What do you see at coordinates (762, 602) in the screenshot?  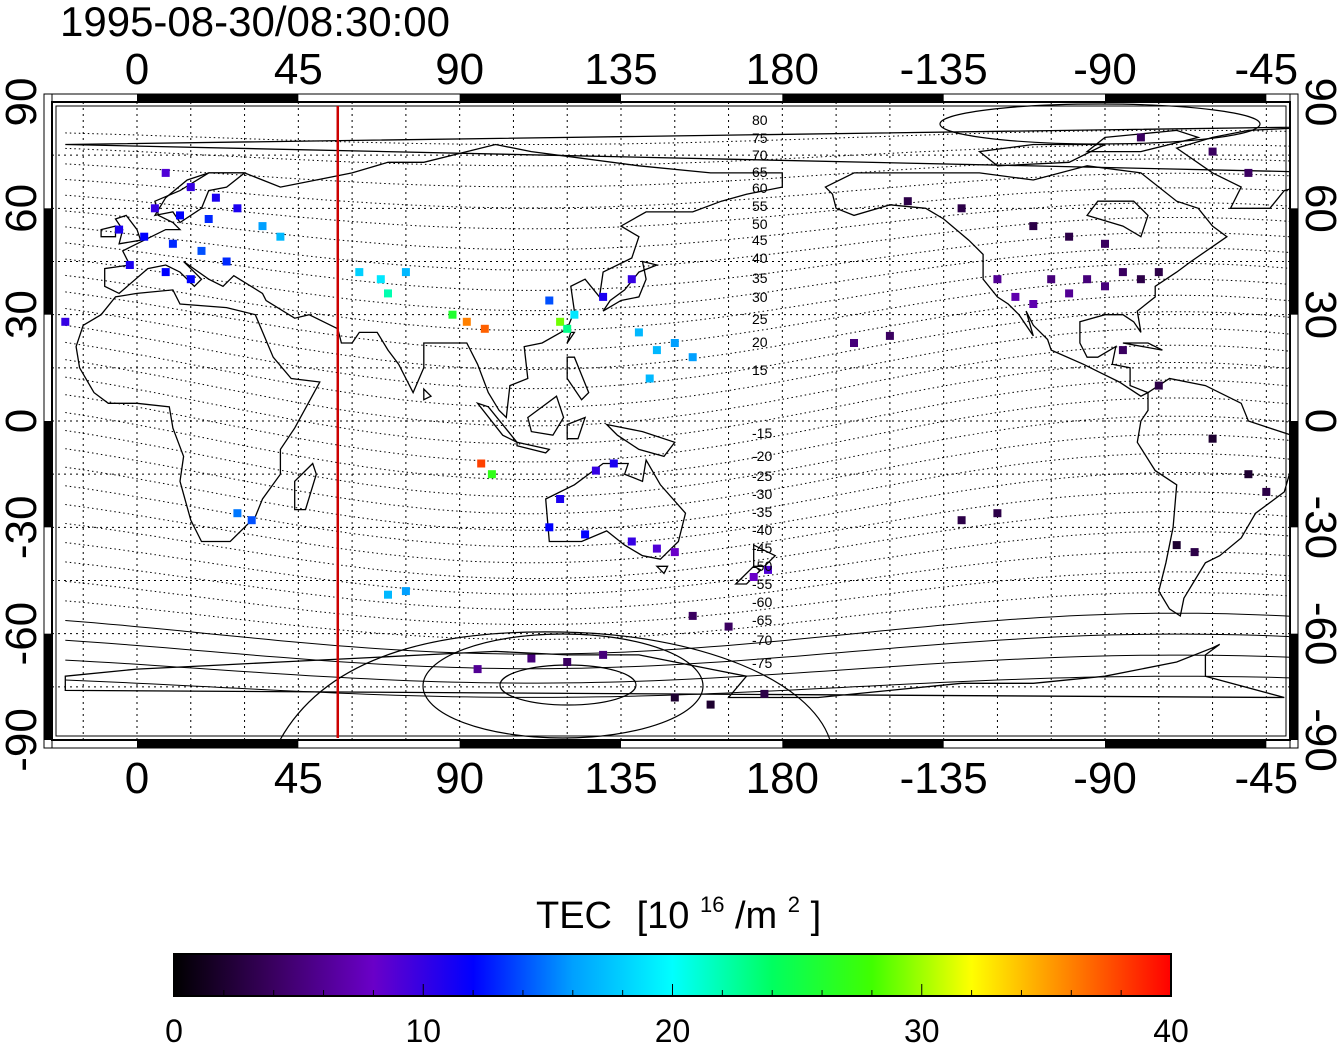 I see `contour-label: -60` at bounding box center [762, 602].